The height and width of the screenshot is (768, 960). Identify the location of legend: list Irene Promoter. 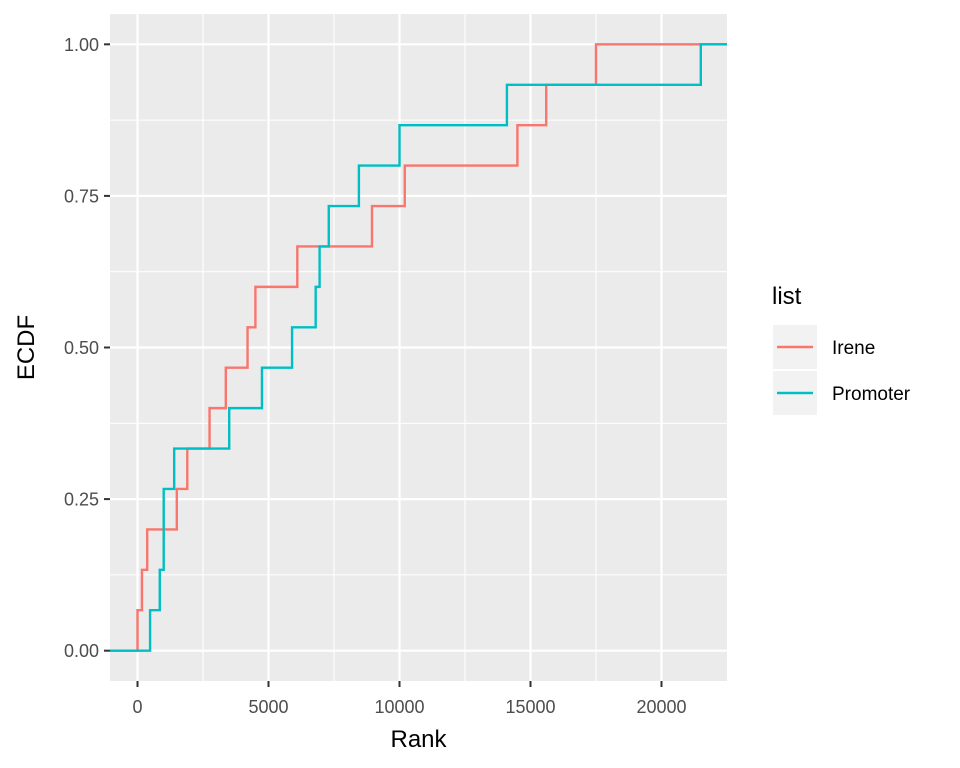
(841, 349).